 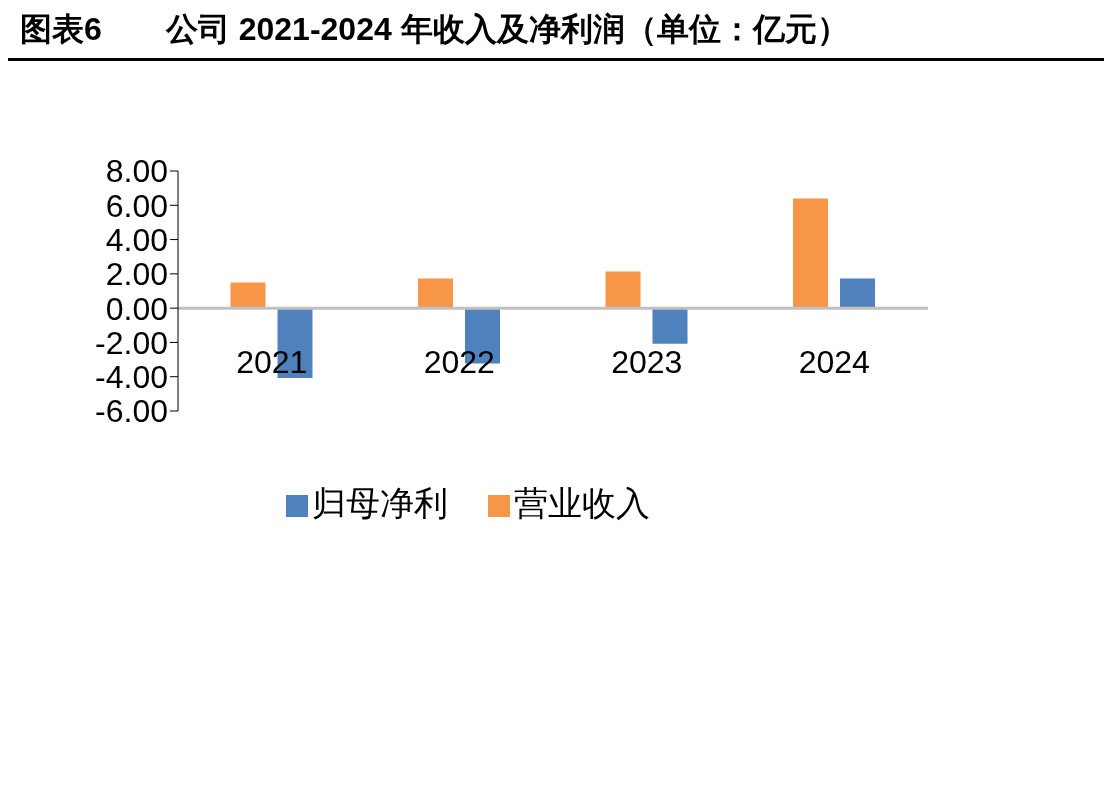 I want to click on y-tick-label: 0.00, so click(x=136, y=308).